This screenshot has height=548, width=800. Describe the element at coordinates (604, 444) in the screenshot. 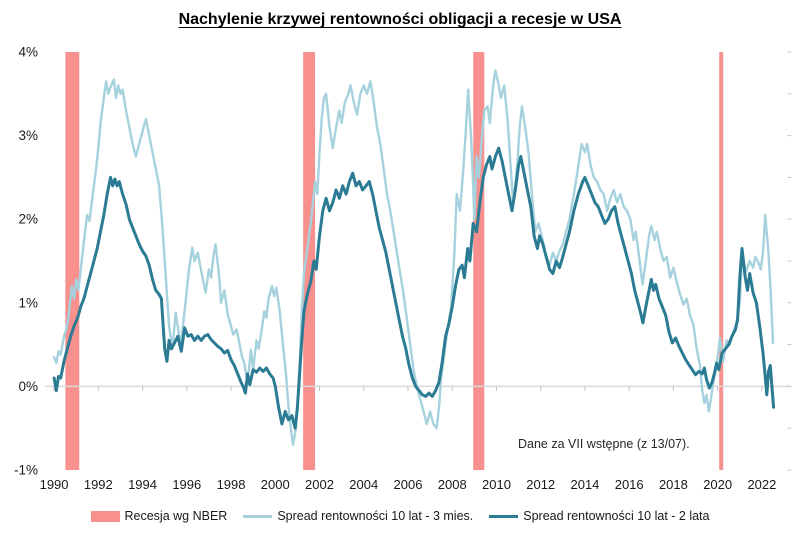

I see `data-note: Dane za VII wstępne (z 13/07).` at that location.